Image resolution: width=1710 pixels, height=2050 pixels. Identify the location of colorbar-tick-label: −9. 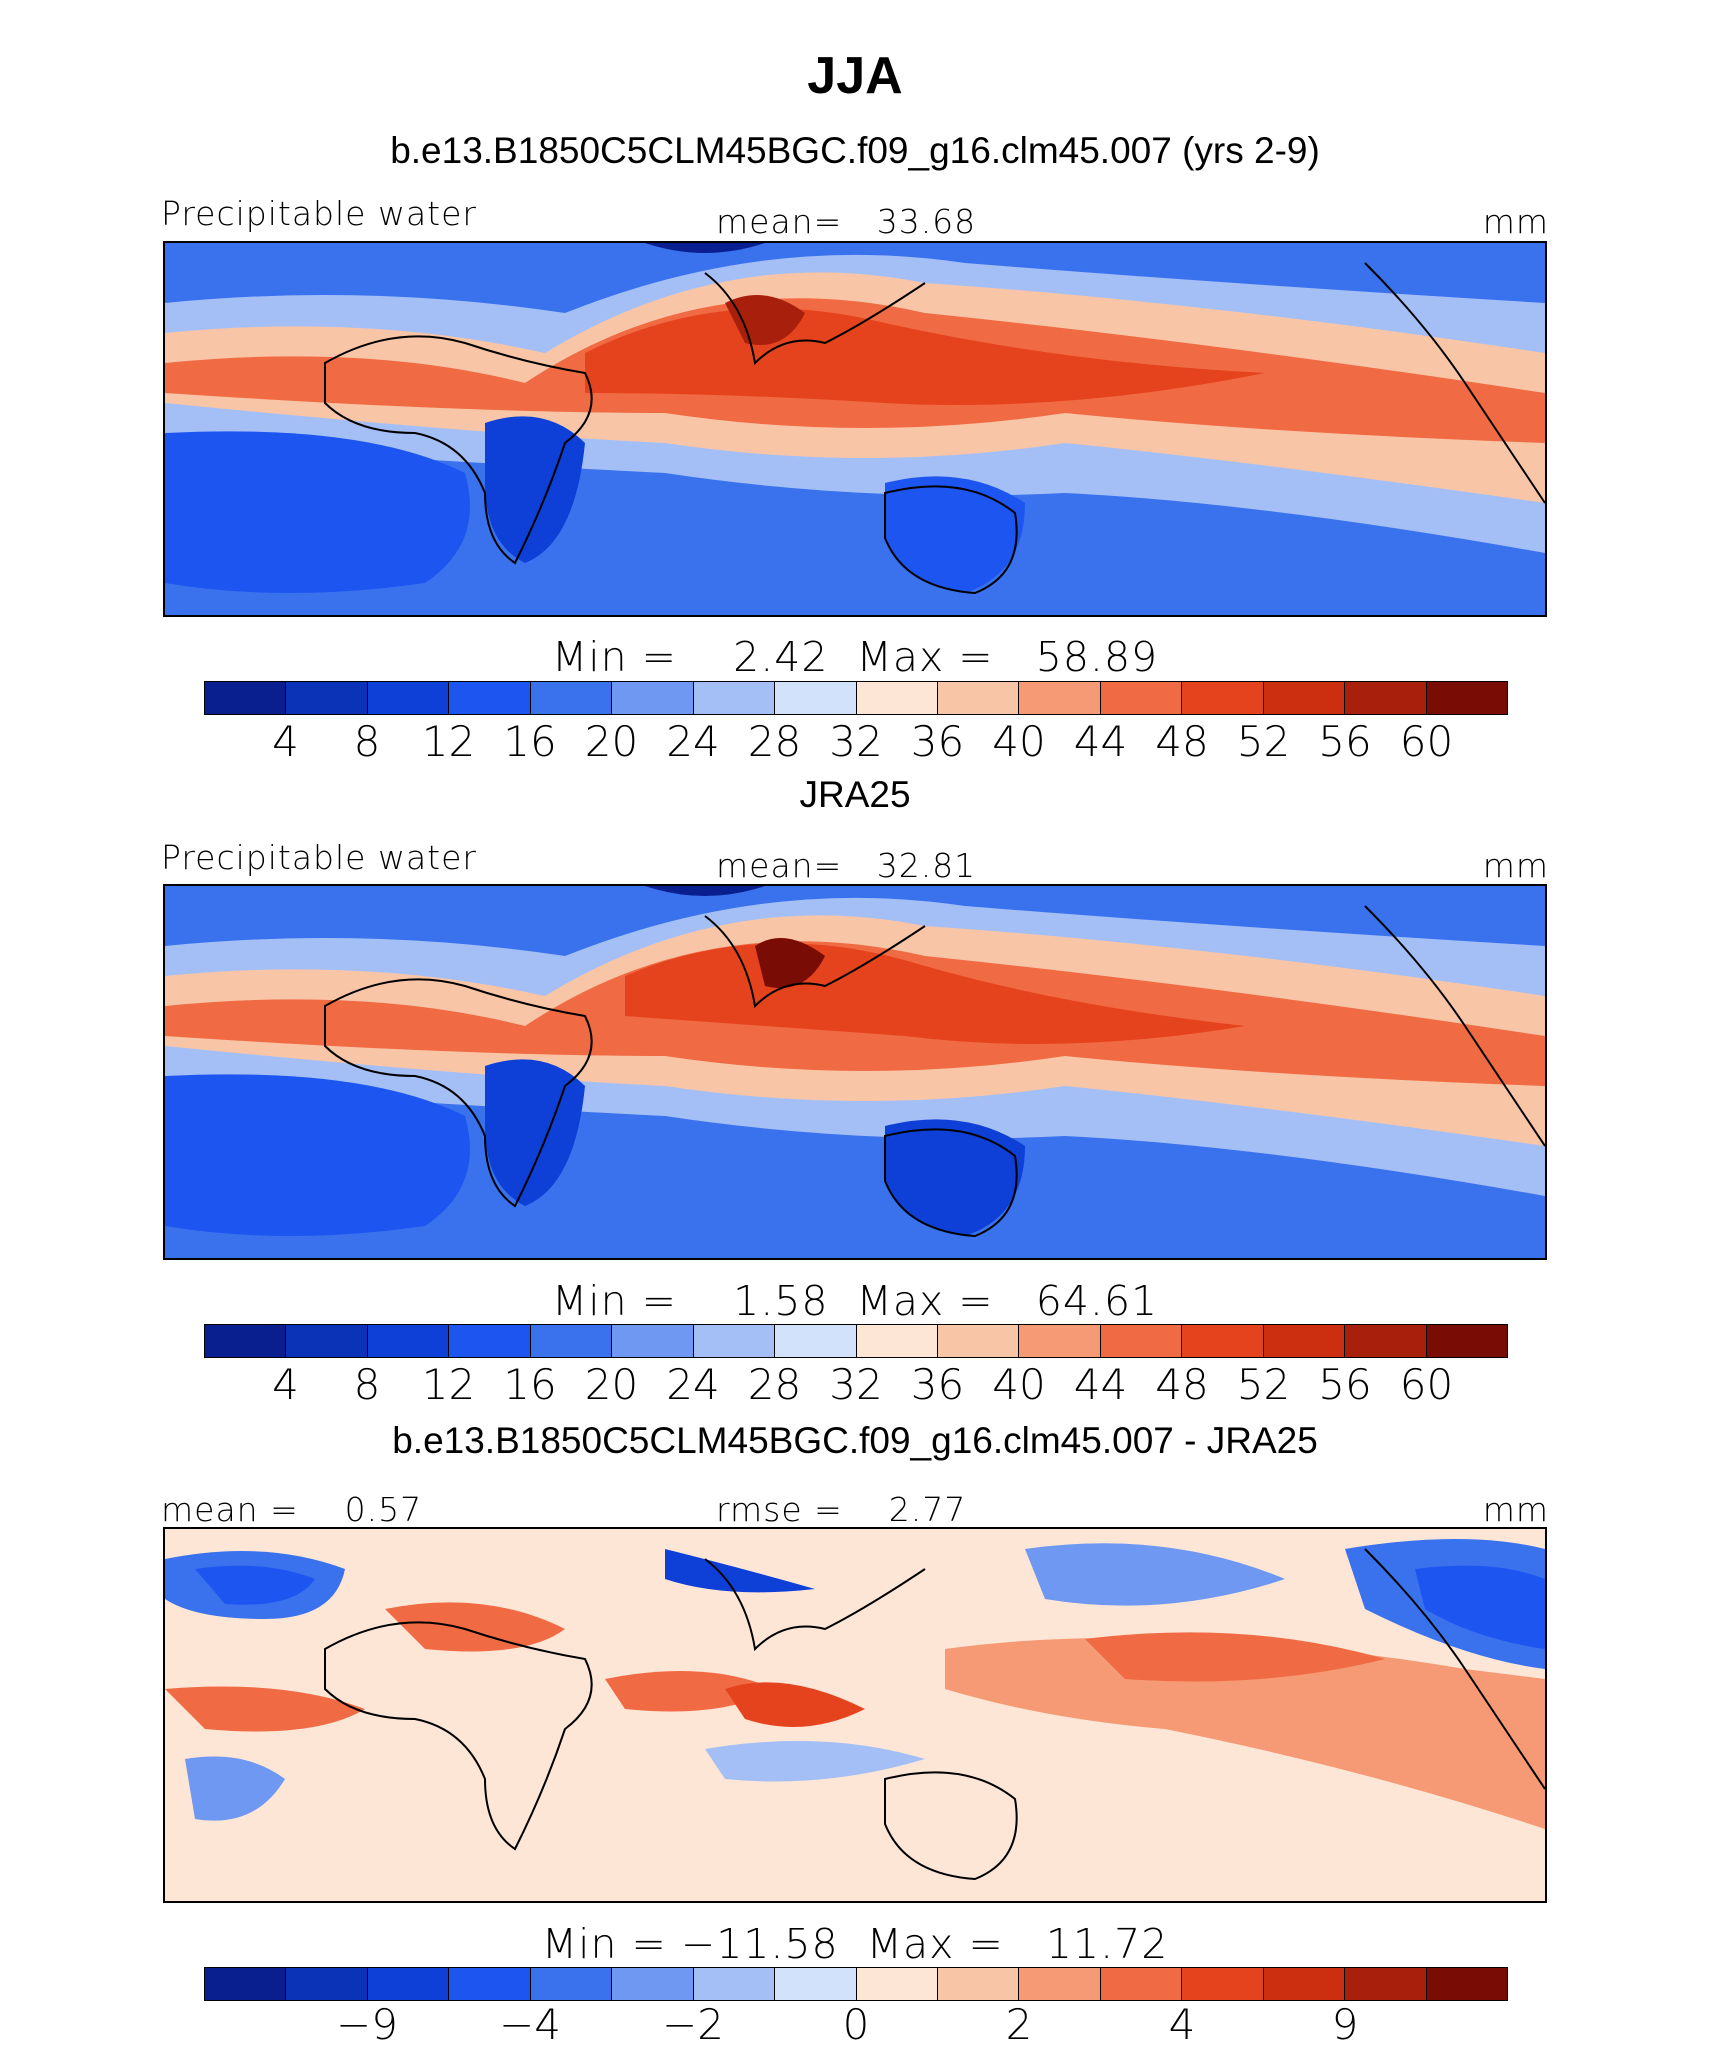
(367, 2024).